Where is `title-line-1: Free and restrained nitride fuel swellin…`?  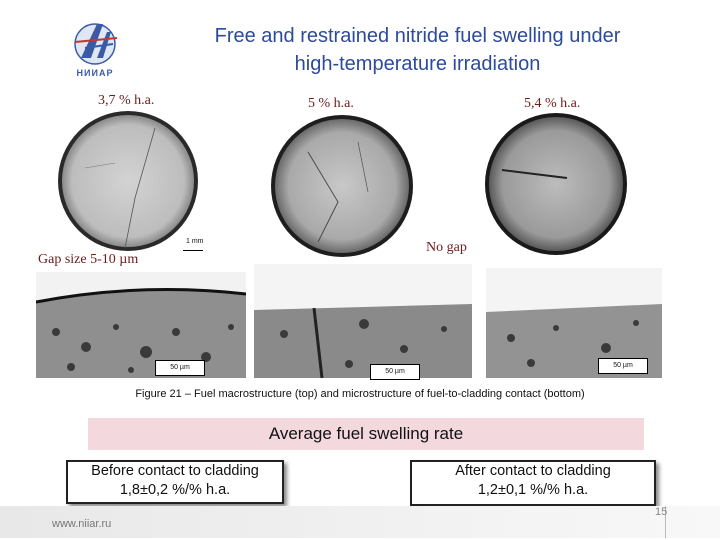
title-line-1: Free and restrained nitride fuel swellin… is located at coordinates (417, 36).